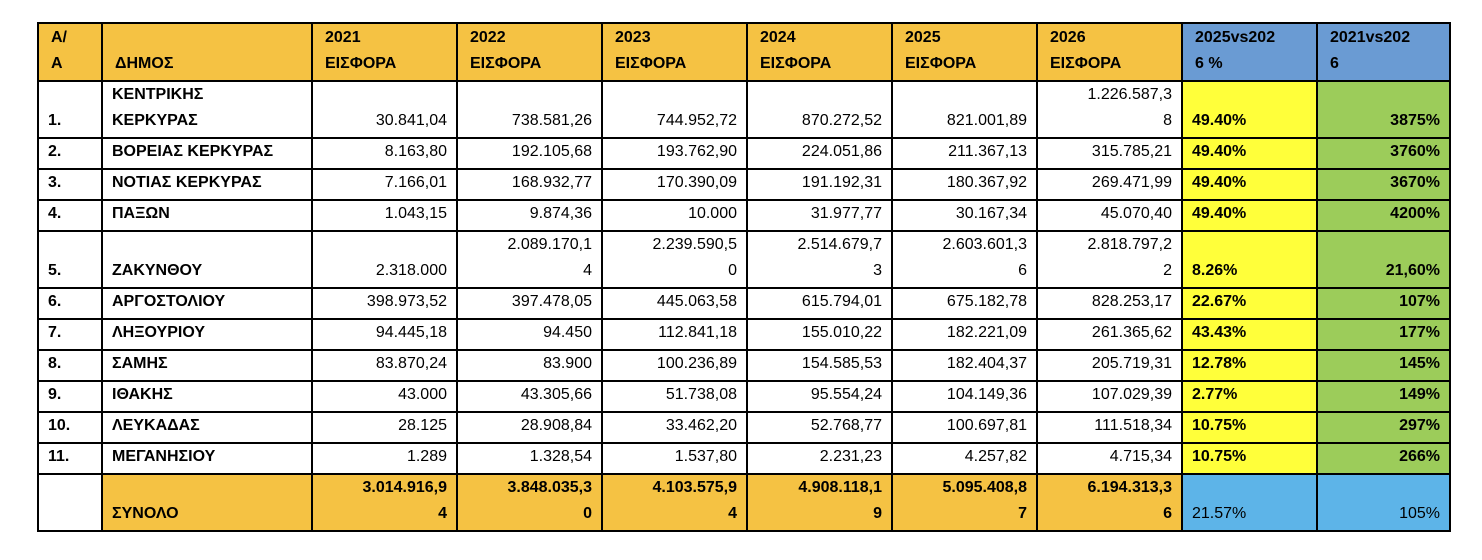  What do you see at coordinates (964, 52) in the screenshot?
I see `header-2025: 2025 ΕΙΣΦΟΡΑ` at bounding box center [964, 52].